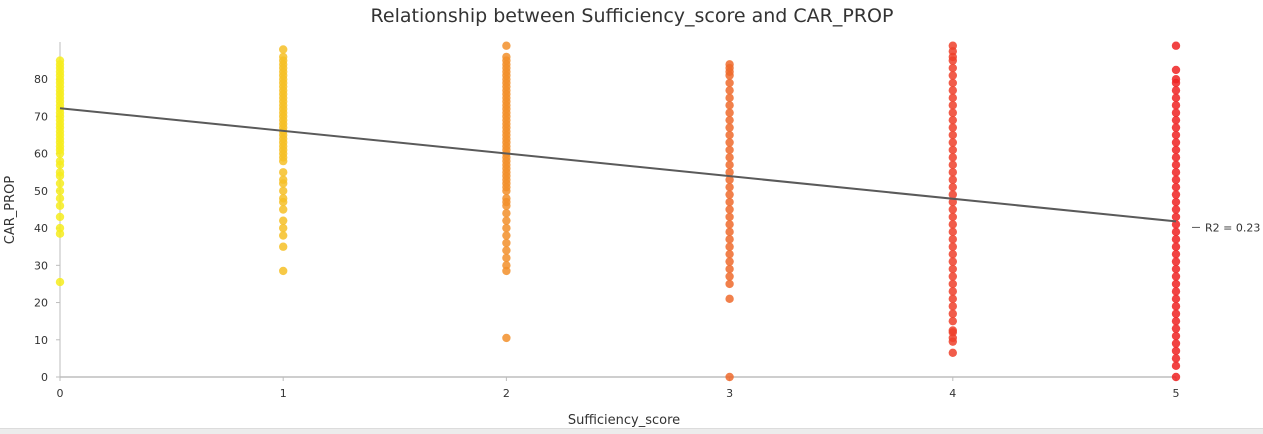 Image resolution: width=1263 pixels, height=434 pixels. What do you see at coordinates (60, 393) in the screenshot?
I see `x-tick-label: 0` at bounding box center [60, 393].